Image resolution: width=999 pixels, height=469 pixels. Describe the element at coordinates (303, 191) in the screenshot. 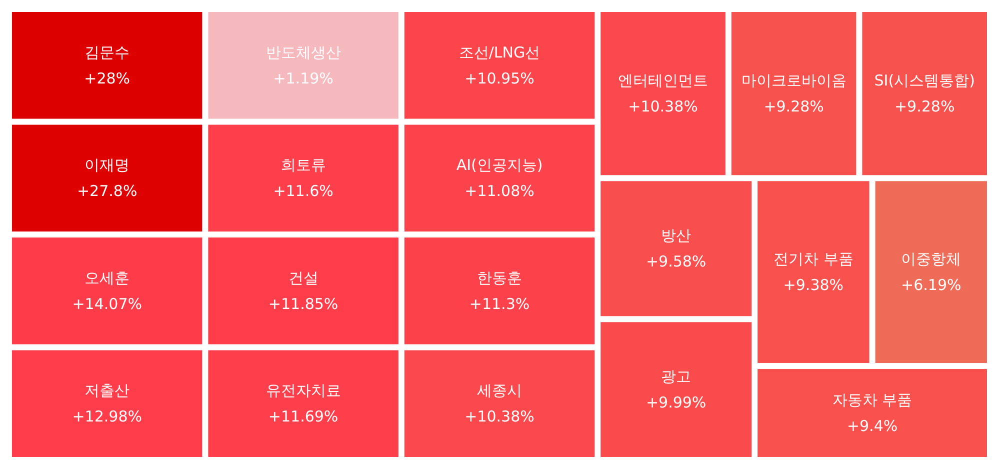

I see `data-label: +11.6%` at that location.